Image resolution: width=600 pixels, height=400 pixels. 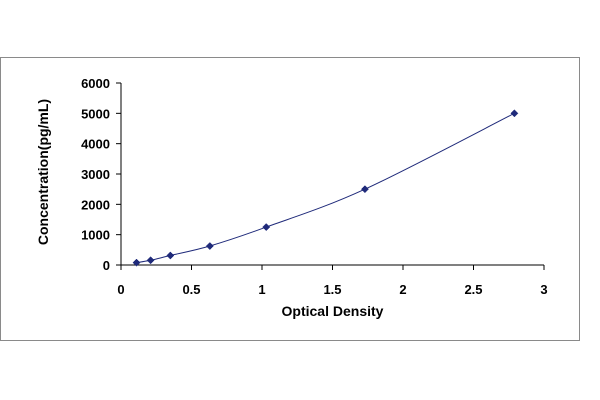 I want to click on y-tick-label: 6000, so click(x=95, y=83).